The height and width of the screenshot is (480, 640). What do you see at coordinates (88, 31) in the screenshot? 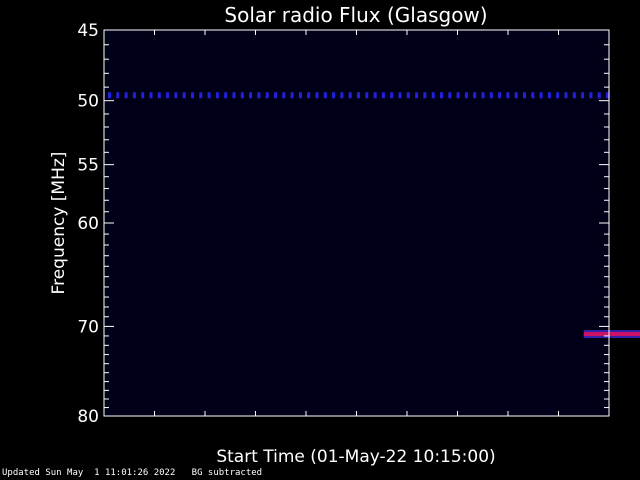
I see `y-tick-label: 45` at bounding box center [88, 31].